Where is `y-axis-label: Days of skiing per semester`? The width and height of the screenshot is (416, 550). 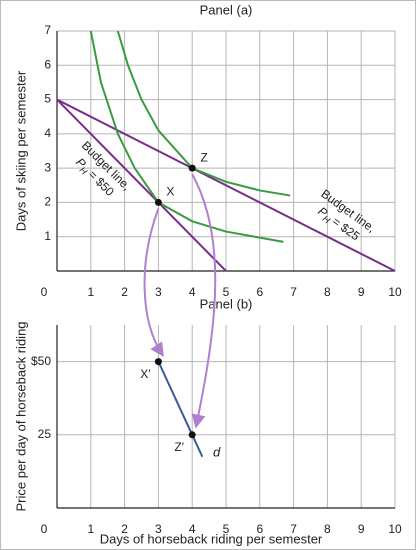
y-axis-label: Days of skiing per semester is located at coordinates (20, 150).